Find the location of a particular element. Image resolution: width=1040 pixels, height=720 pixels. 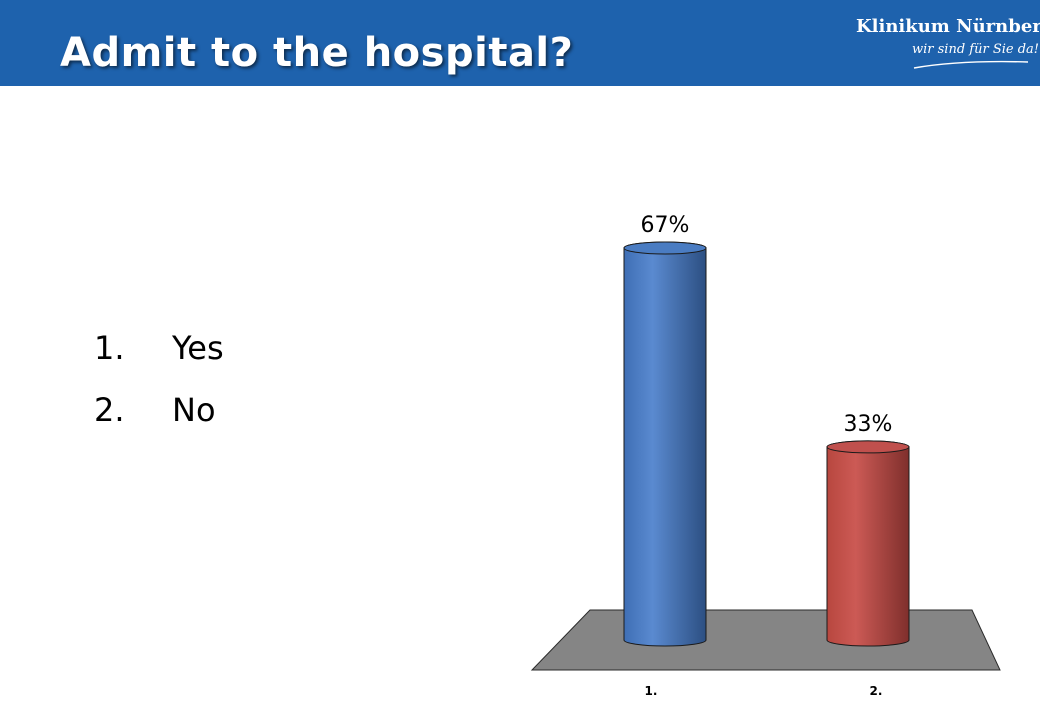

logo-name: Klinikum Nürnberg is located at coordinates (948, 26).